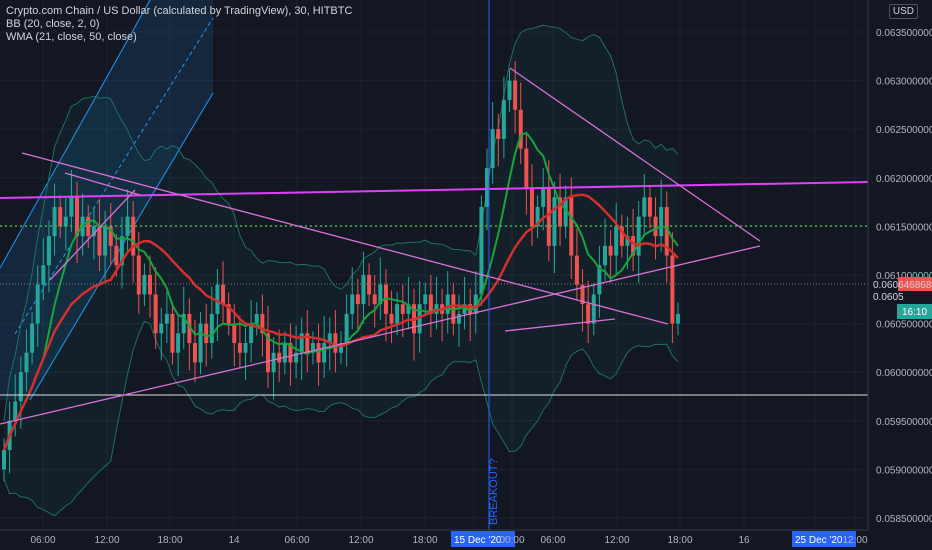  Describe the element at coordinates (903, 11) in the screenshot. I see `currency-button: USD` at that location.